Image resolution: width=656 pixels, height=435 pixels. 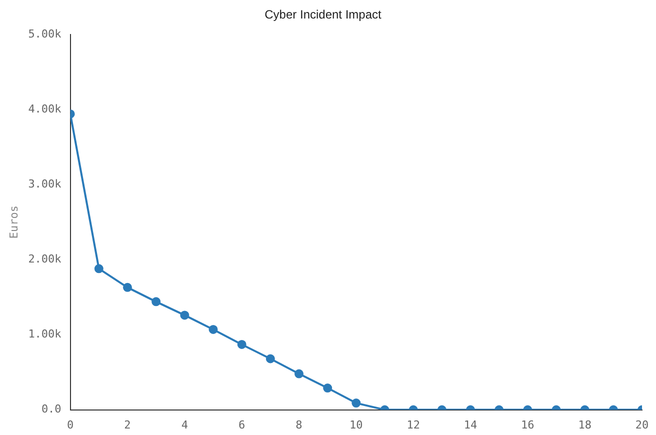 I want to click on y-tick-label: 3.00k, so click(x=45, y=183).